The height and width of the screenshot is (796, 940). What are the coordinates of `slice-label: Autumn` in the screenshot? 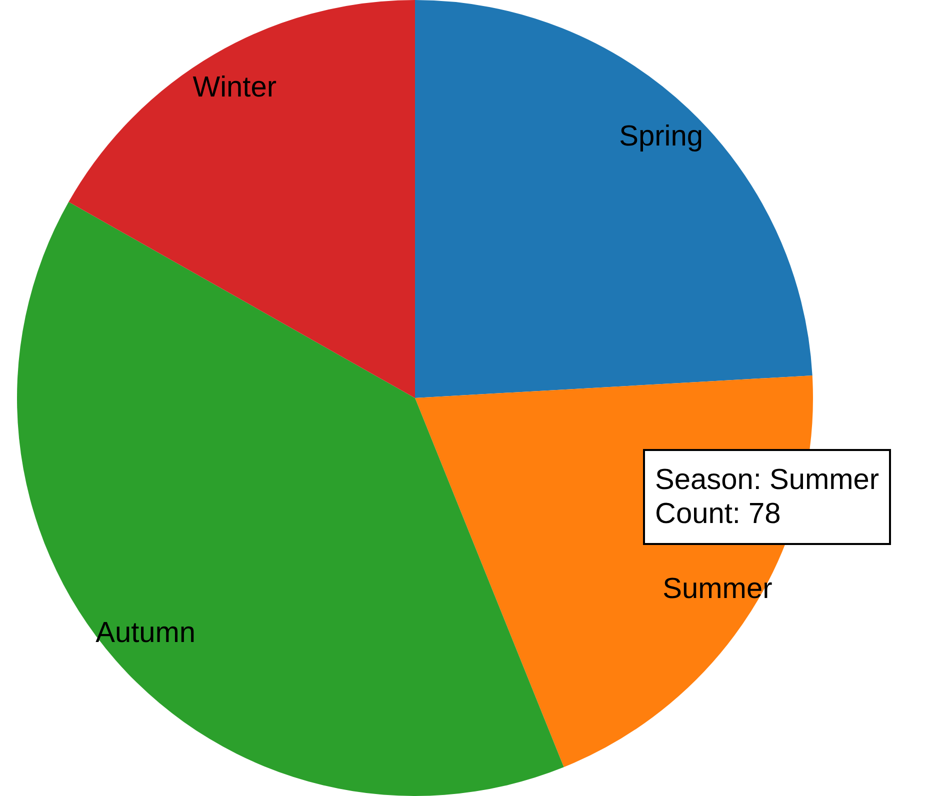 It's located at (146, 633).